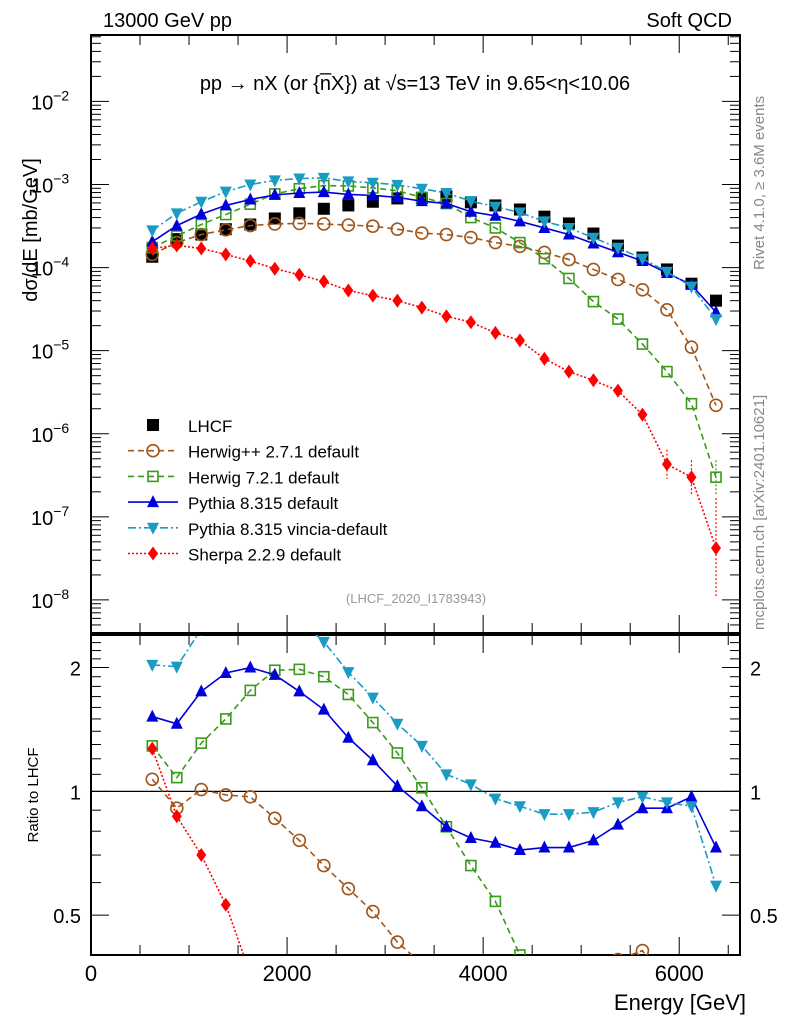 The width and height of the screenshot is (786, 1024). Describe the element at coordinates (75, 670) in the screenshot. I see `ratio-y-tick-label: 2` at that location.